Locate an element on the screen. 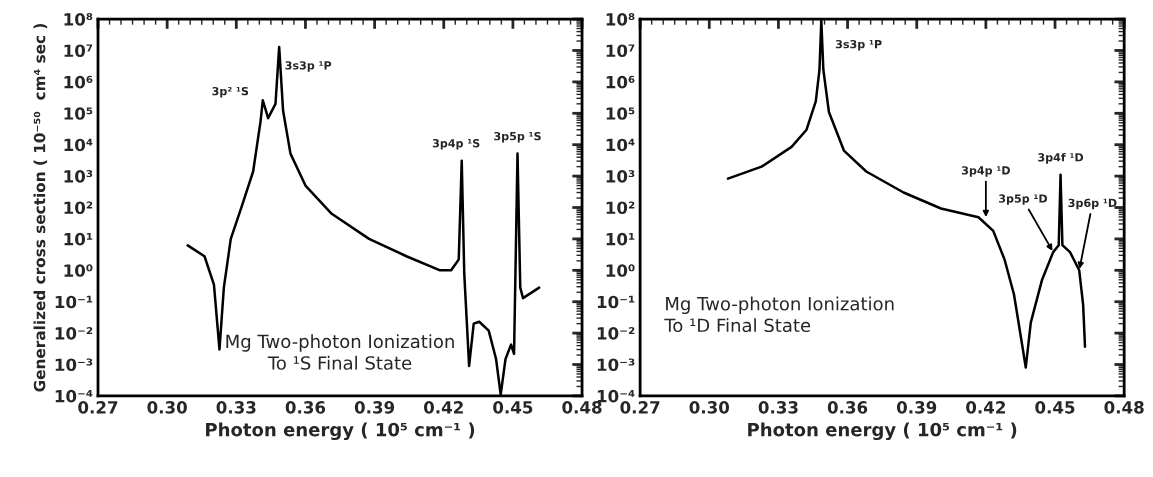 The width and height of the screenshot is (1153, 477). annotation: 3p4p ¹D is located at coordinates (985, 171).